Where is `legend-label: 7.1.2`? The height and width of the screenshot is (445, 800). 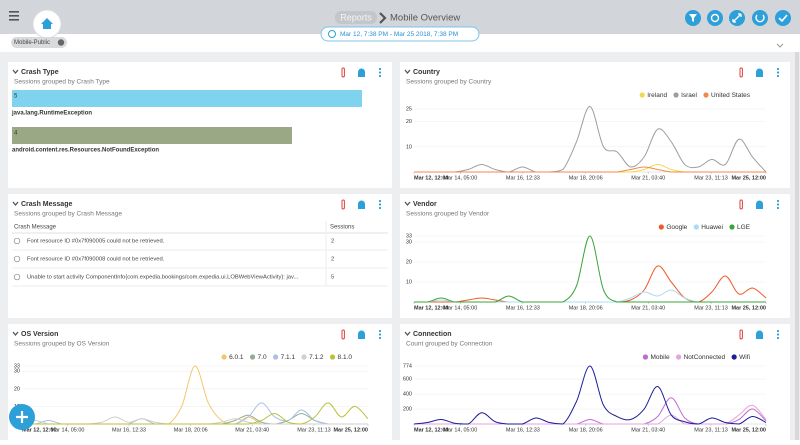
legend-label: 7.1.2 is located at coordinates (316, 357).